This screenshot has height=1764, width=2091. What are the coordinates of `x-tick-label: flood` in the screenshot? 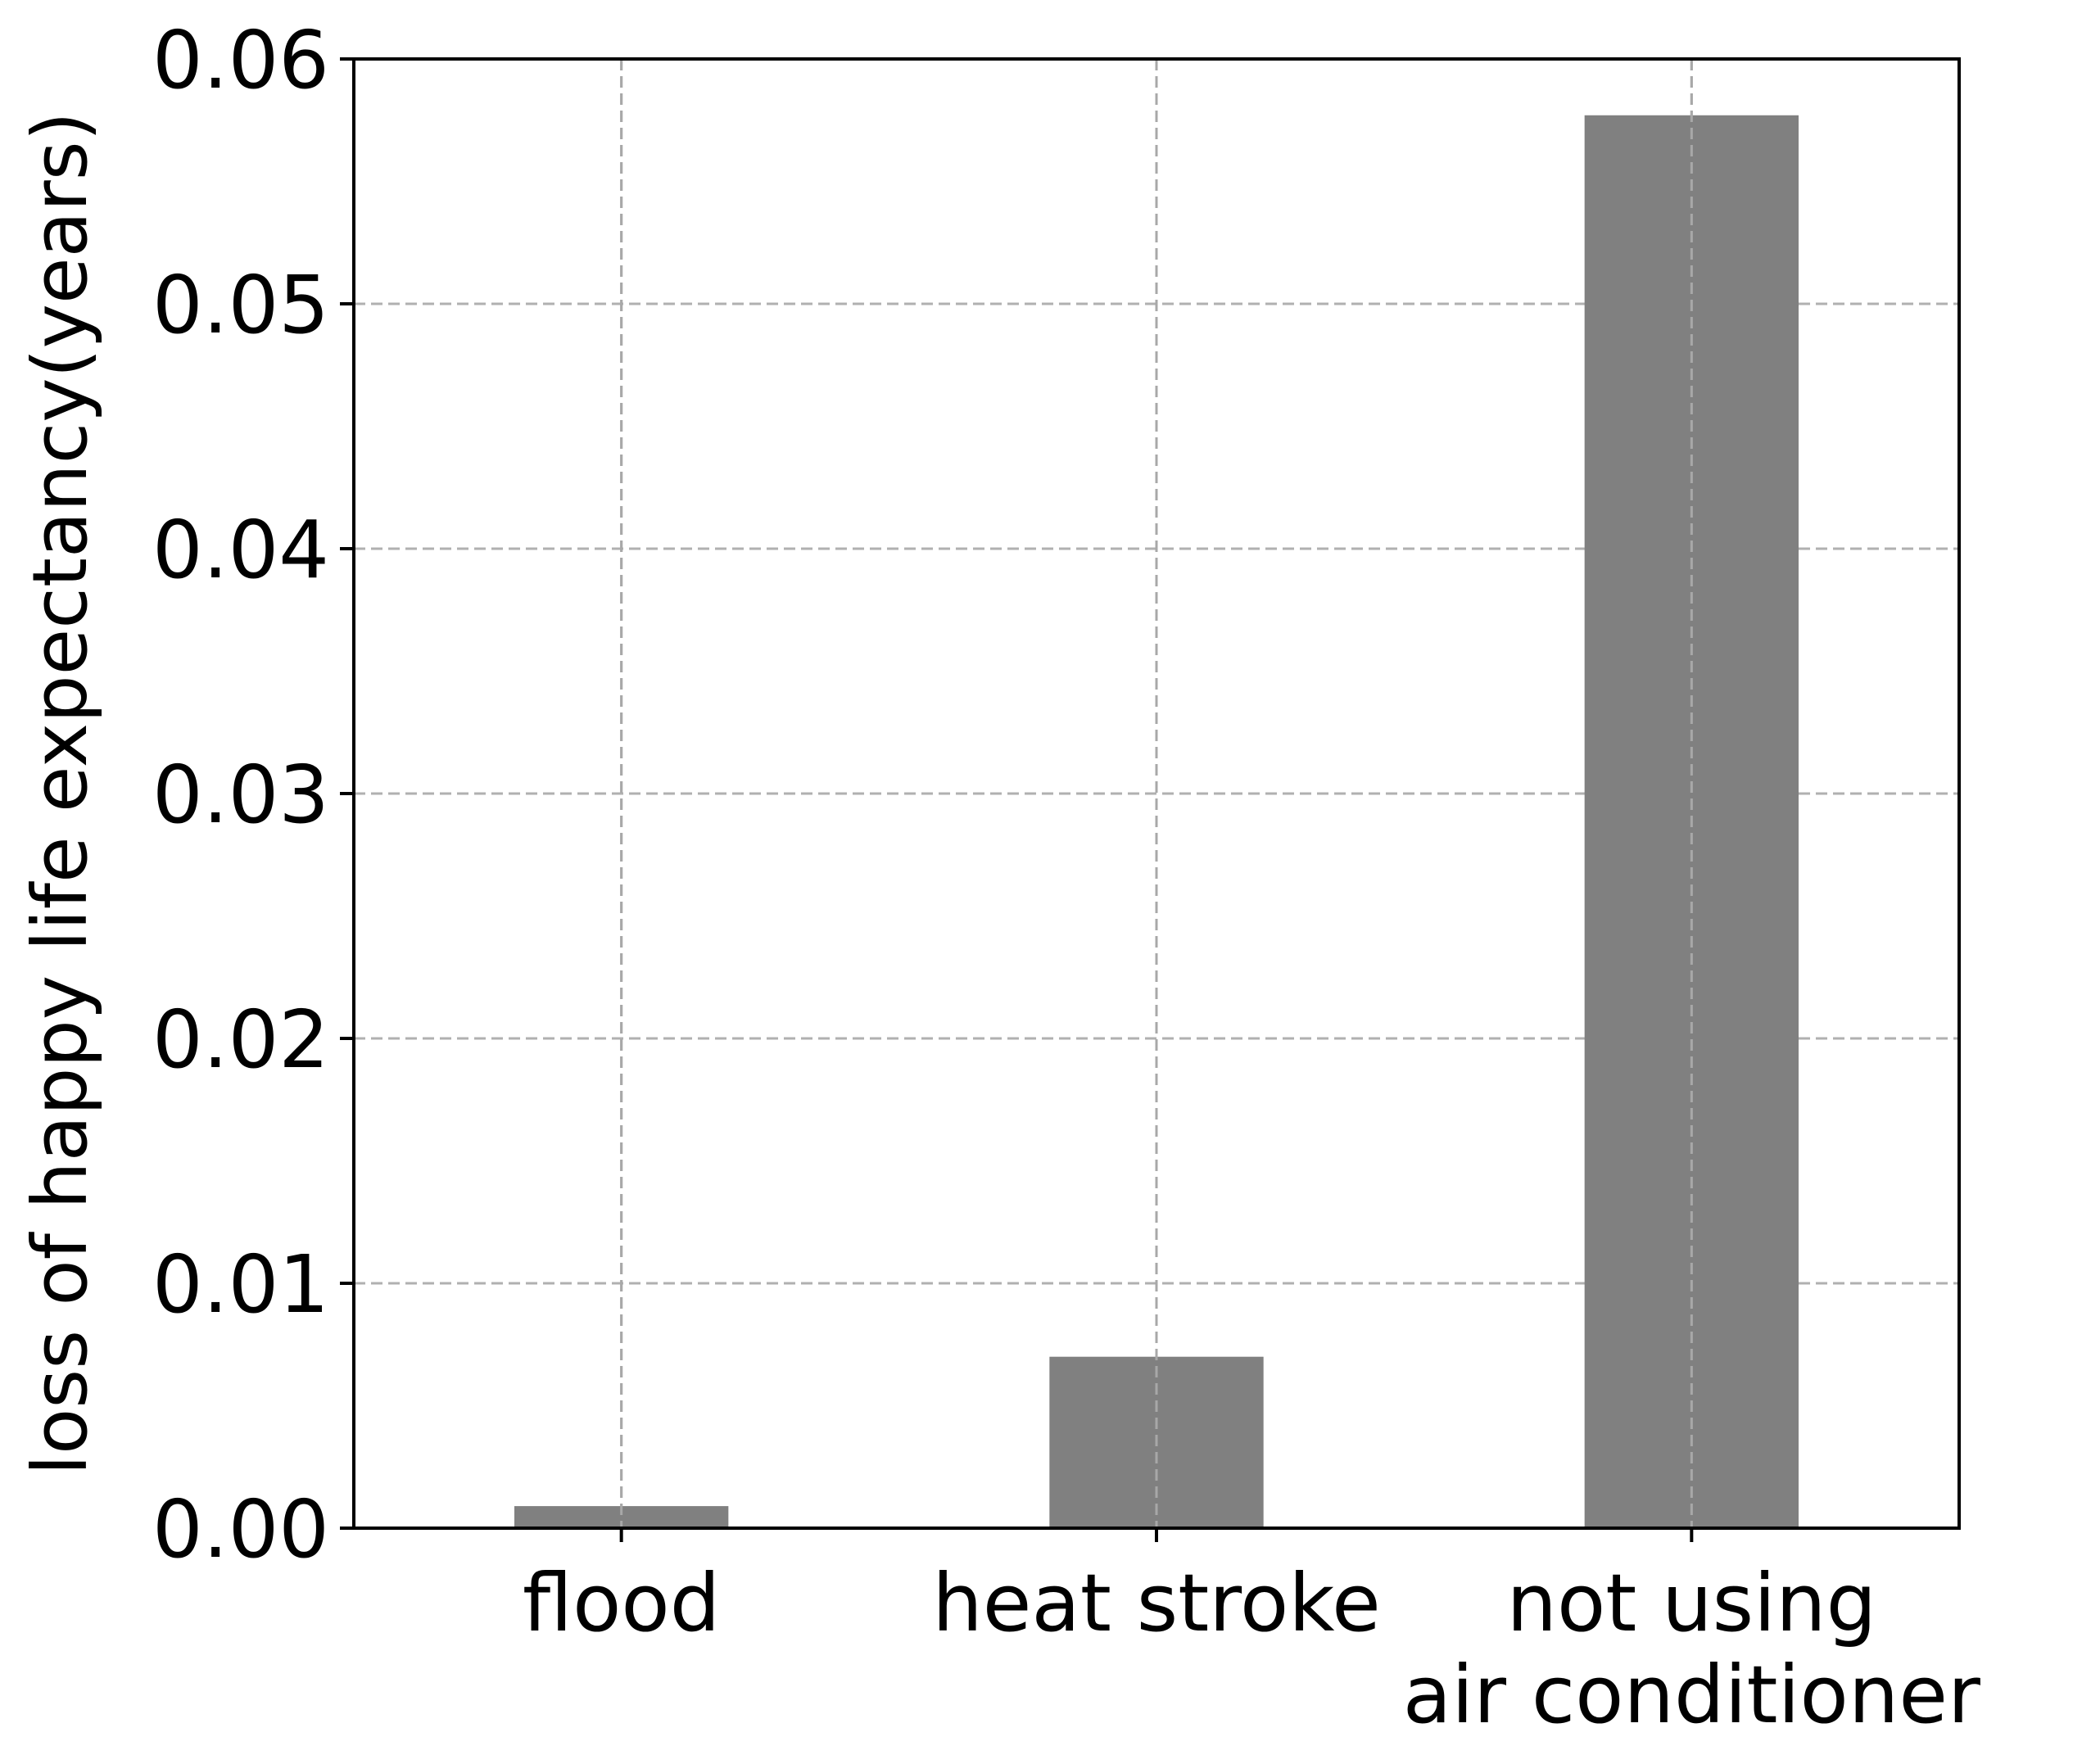 It's located at (621, 1603).